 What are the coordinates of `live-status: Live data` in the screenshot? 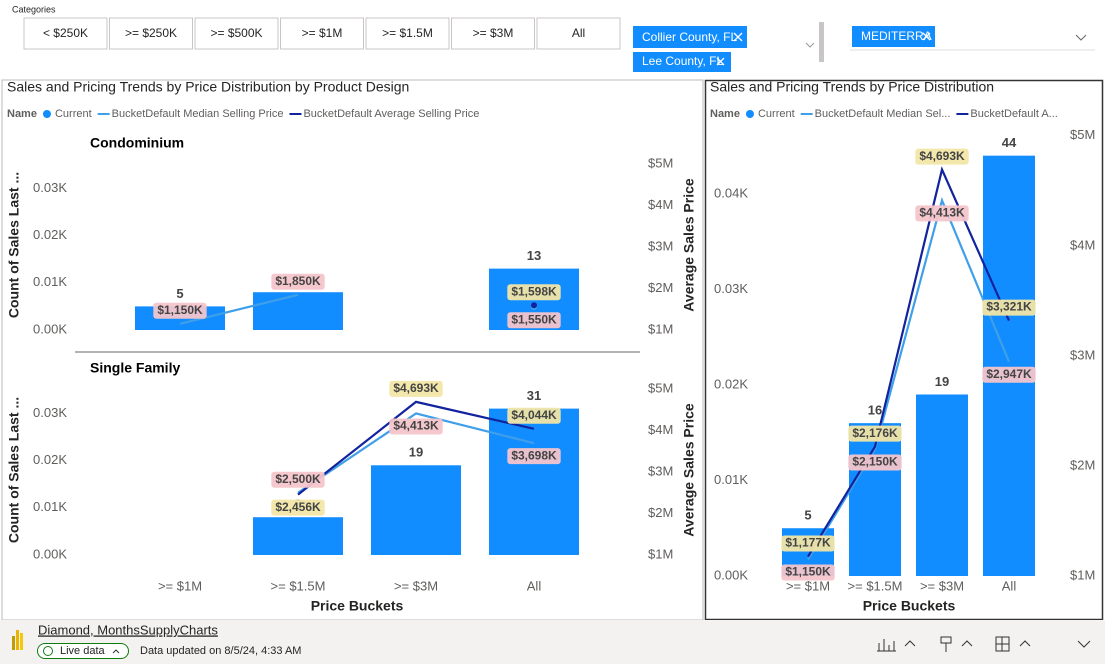 It's located at (83, 651).